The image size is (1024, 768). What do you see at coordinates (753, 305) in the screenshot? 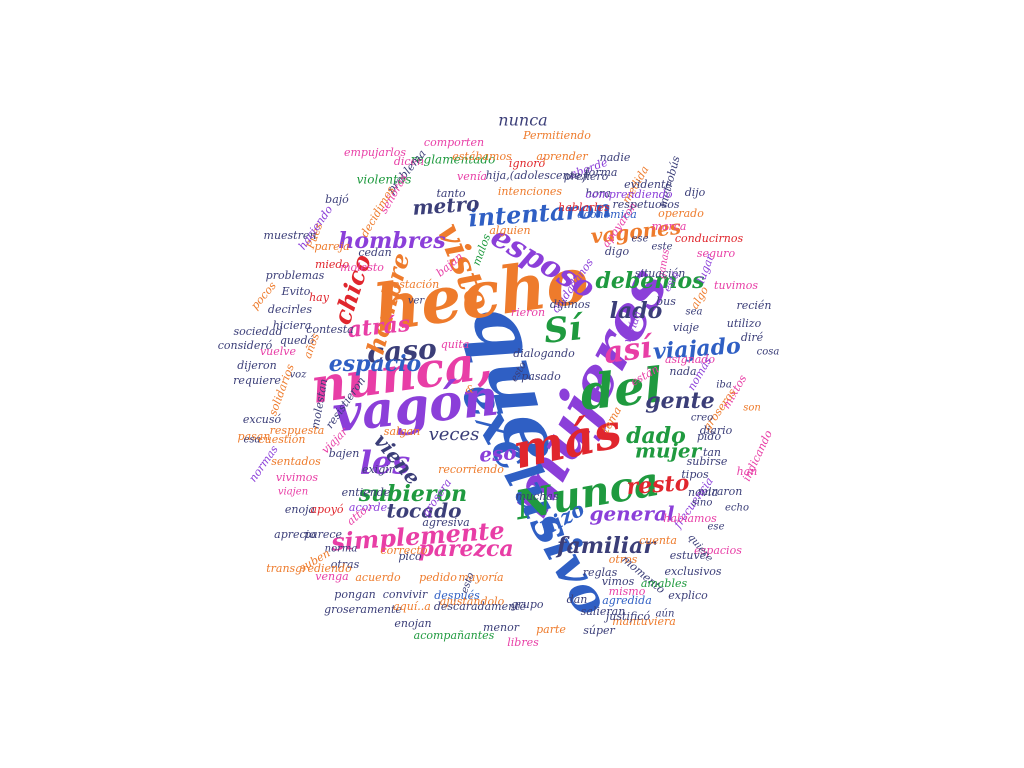
I see `word-recién-102: recién` at bounding box center [753, 305].